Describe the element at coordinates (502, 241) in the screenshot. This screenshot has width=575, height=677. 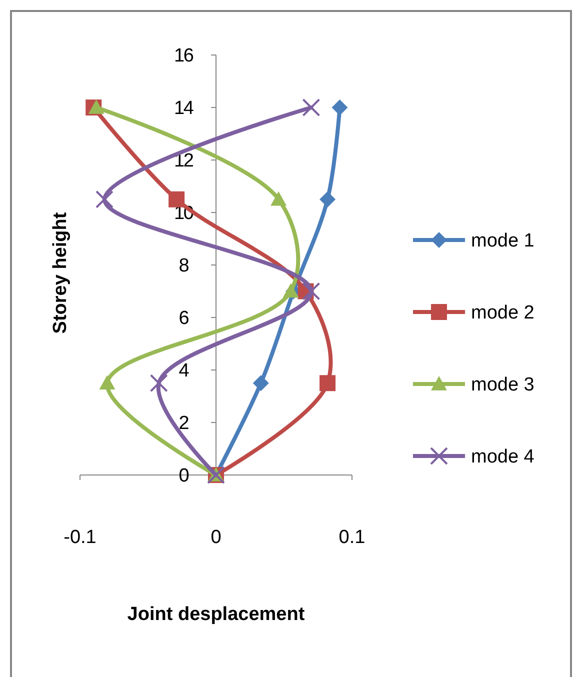
I see `legend-label: mode 1` at that location.